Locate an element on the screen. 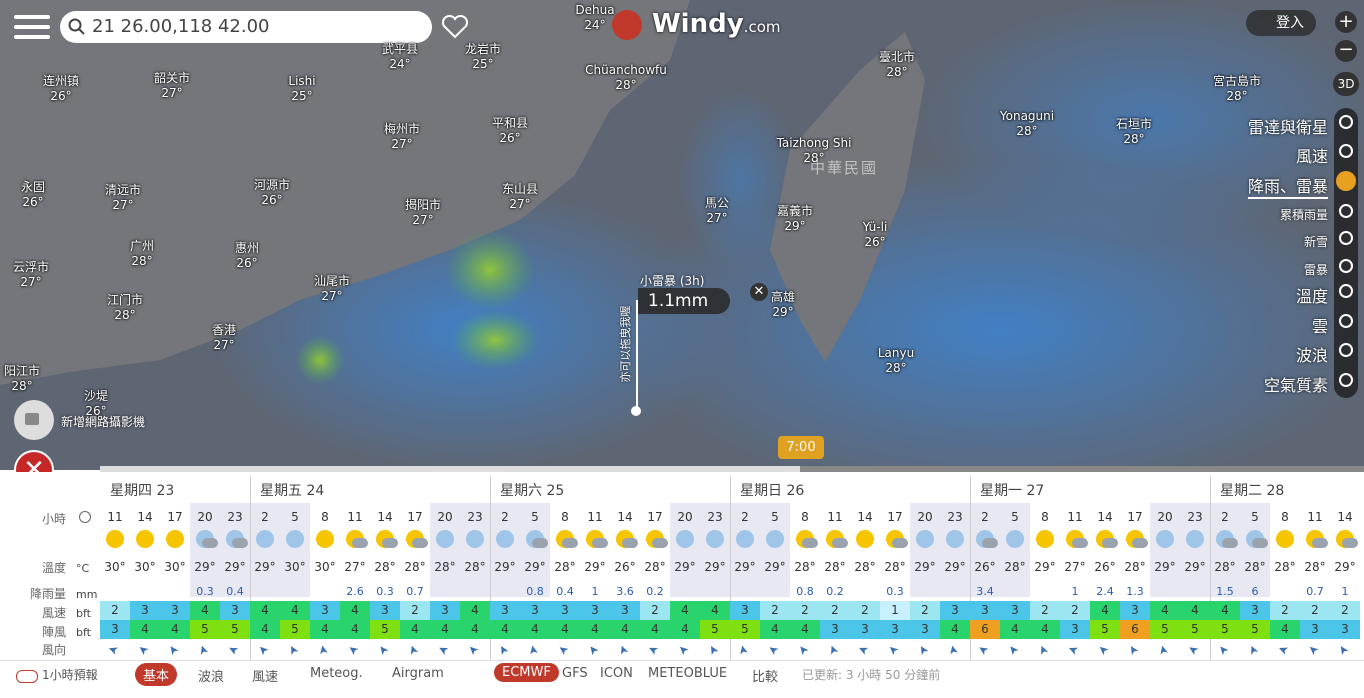 Image resolution: width=1364 pixels, height=698 pixels. layer-item: 空氣質素 is located at coordinates (1295, 385).